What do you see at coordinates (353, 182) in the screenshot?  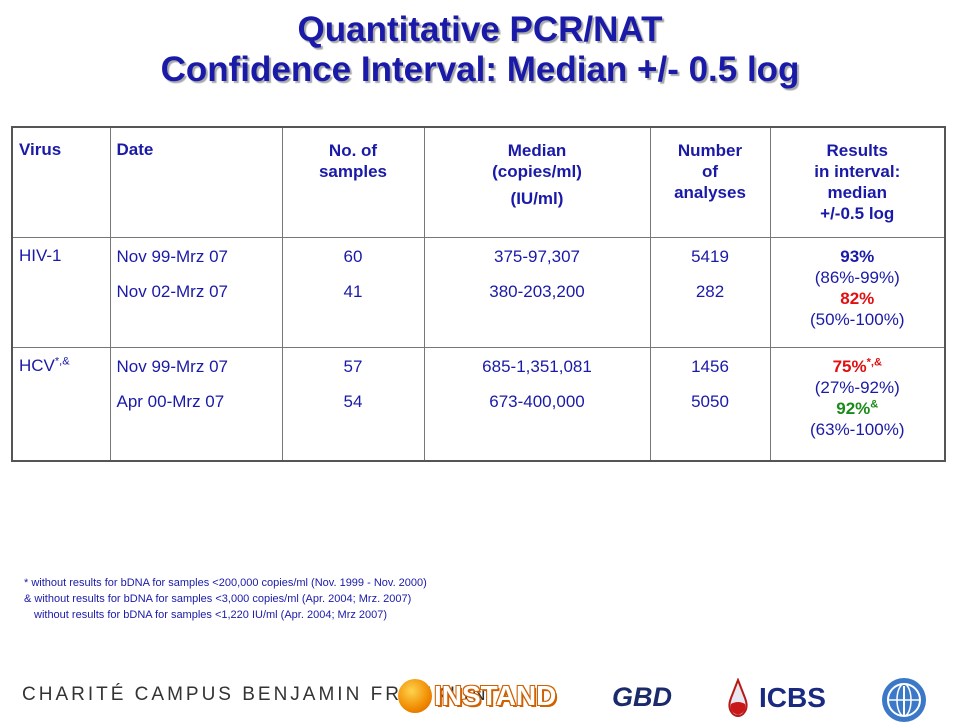 I see `header-samples: No. of samples` at bounding box center [353, 182].